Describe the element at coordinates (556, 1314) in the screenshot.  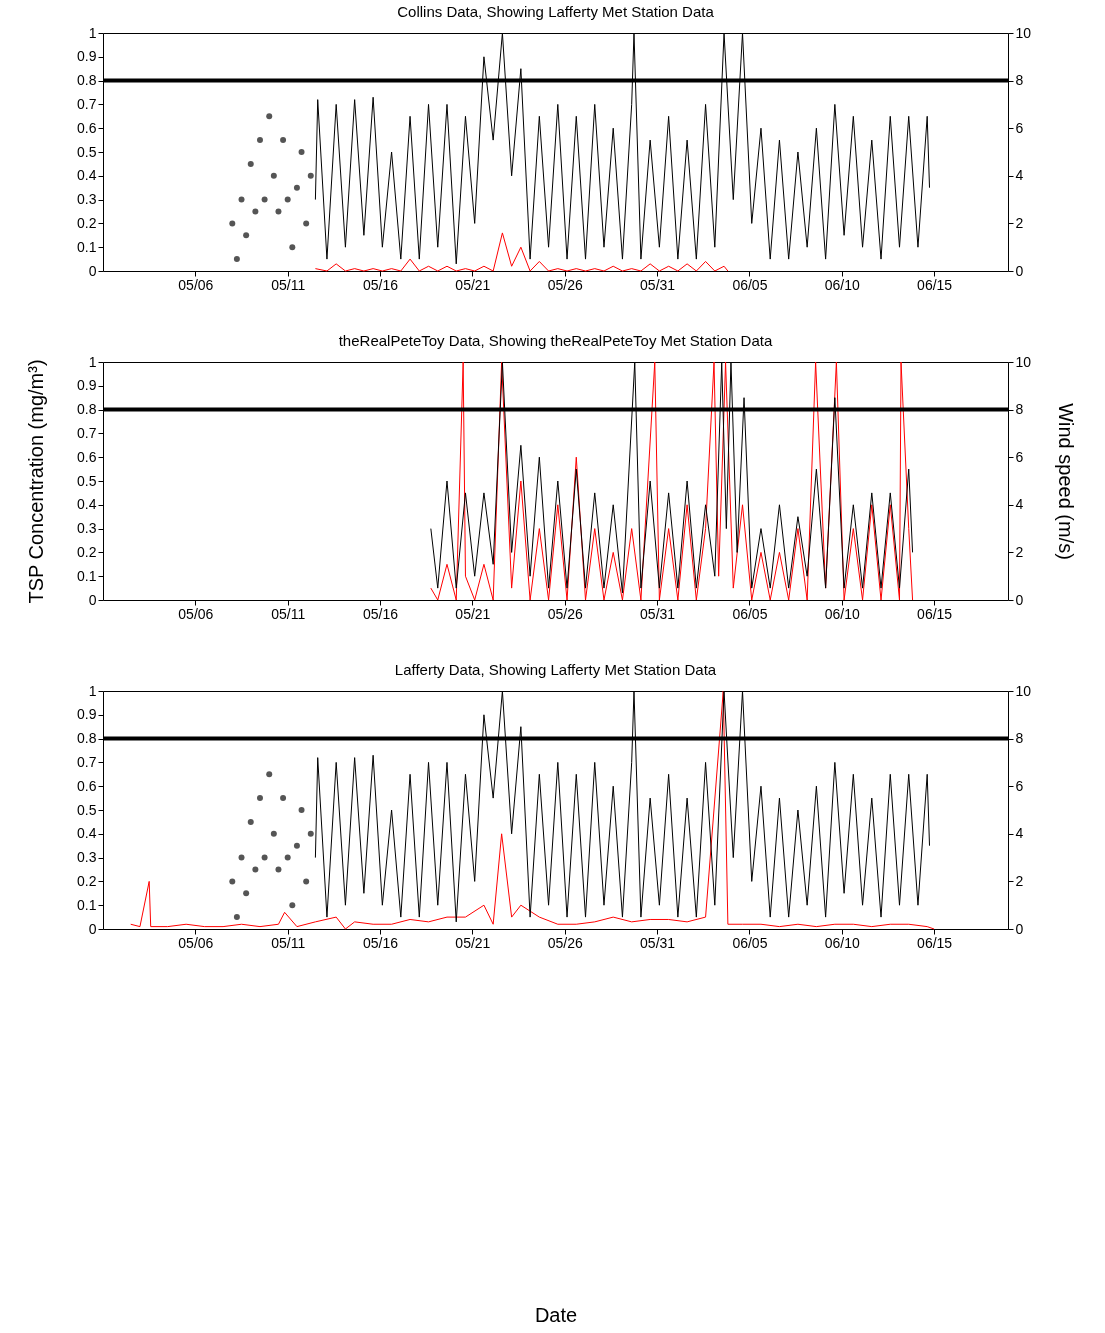
I see `x-axis-title: Date` at that location.